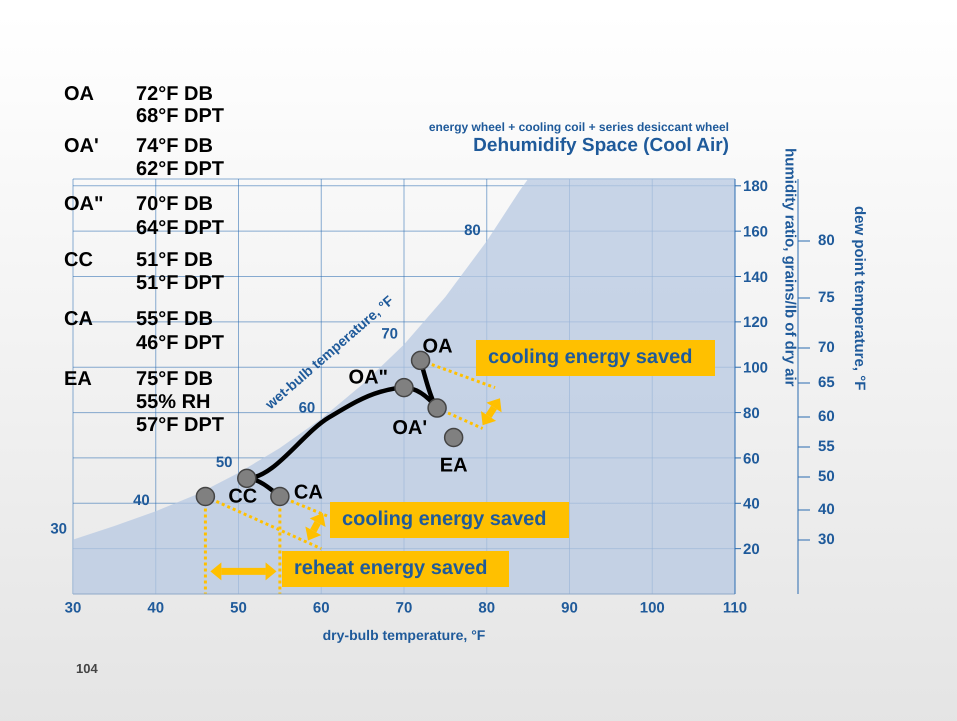  Describe the element at coordinates (826, 416) in the screenshot. I see `text: 60` at that location.